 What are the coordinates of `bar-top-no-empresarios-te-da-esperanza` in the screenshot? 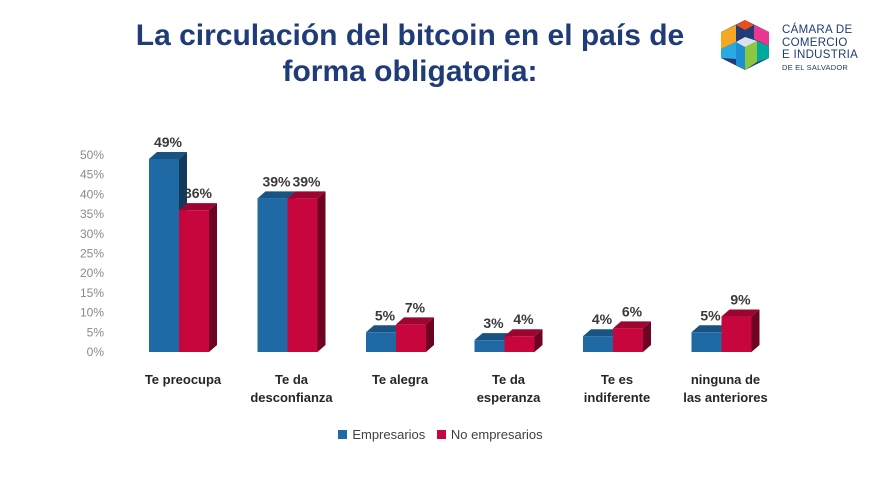 It's located at (523, 333).